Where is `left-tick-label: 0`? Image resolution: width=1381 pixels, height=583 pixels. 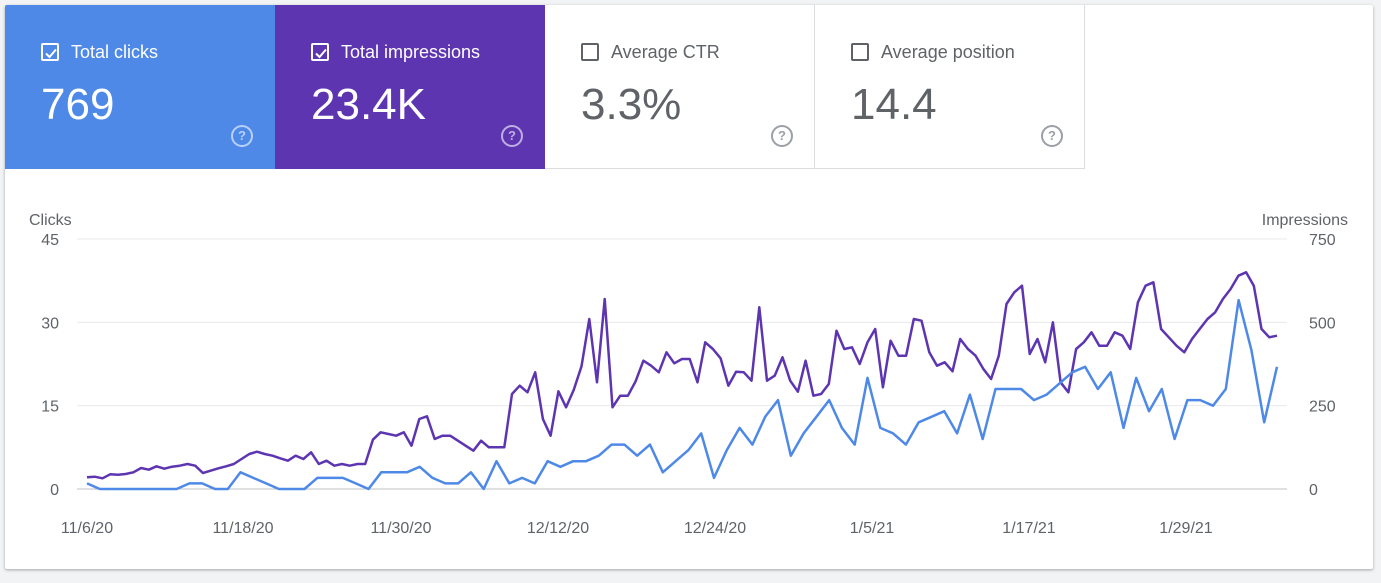 left-tick-label: 0 is located at coordinates (54, 490).